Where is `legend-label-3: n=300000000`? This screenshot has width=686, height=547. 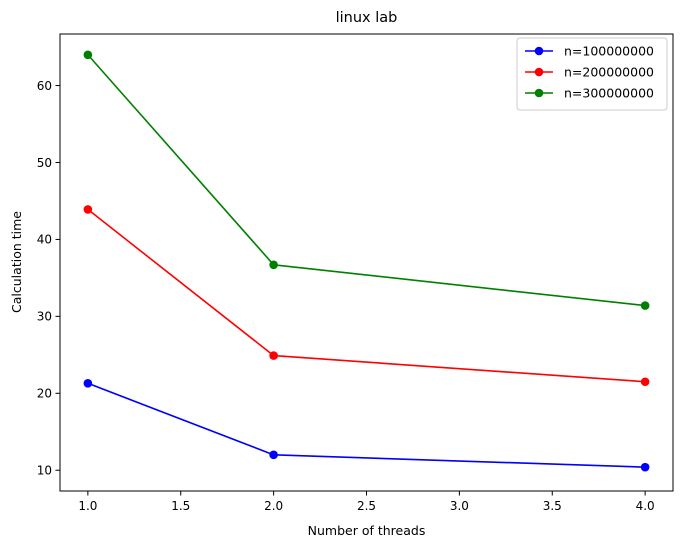
legend-label-3: n=300000000 is located at coordinates (609, 93).